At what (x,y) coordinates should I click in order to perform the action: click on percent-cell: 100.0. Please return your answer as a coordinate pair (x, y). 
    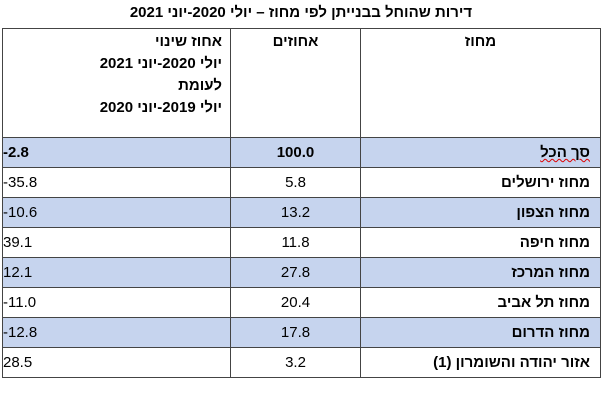
    Looking at the image, I should click on (295, 152).